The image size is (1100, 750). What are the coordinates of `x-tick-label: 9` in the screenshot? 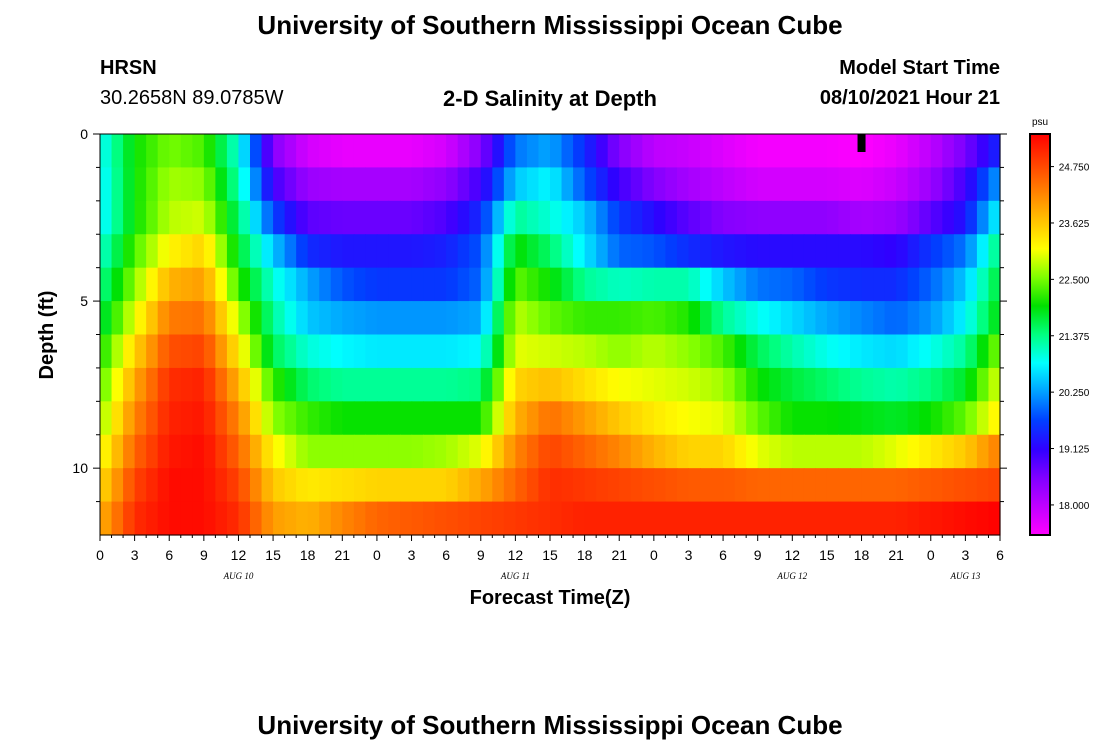 It's located at (204, 555).